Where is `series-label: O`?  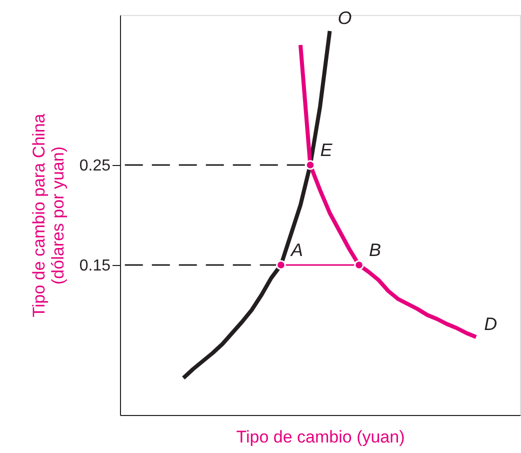
series-label: O is located at coordinates (345, 18).